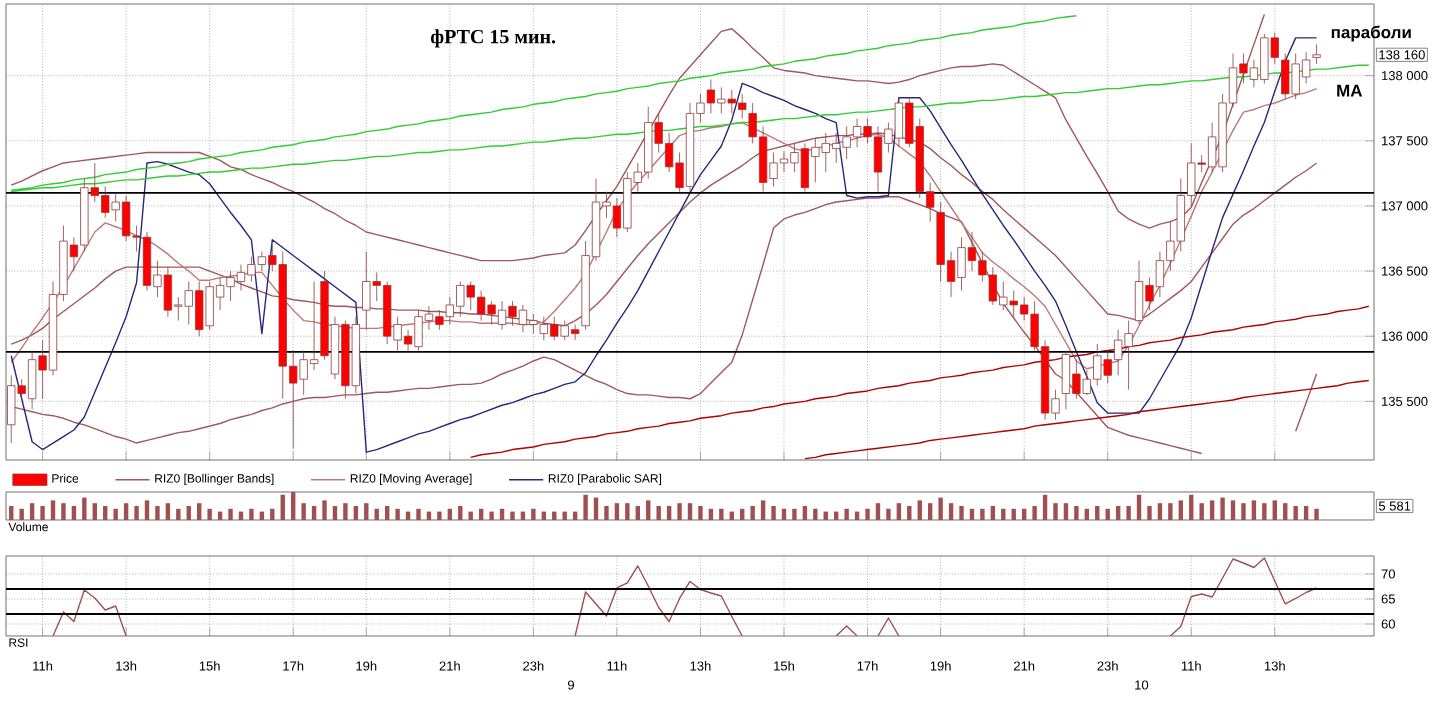  I want to click on annotation: МА, so click(1350, 90).